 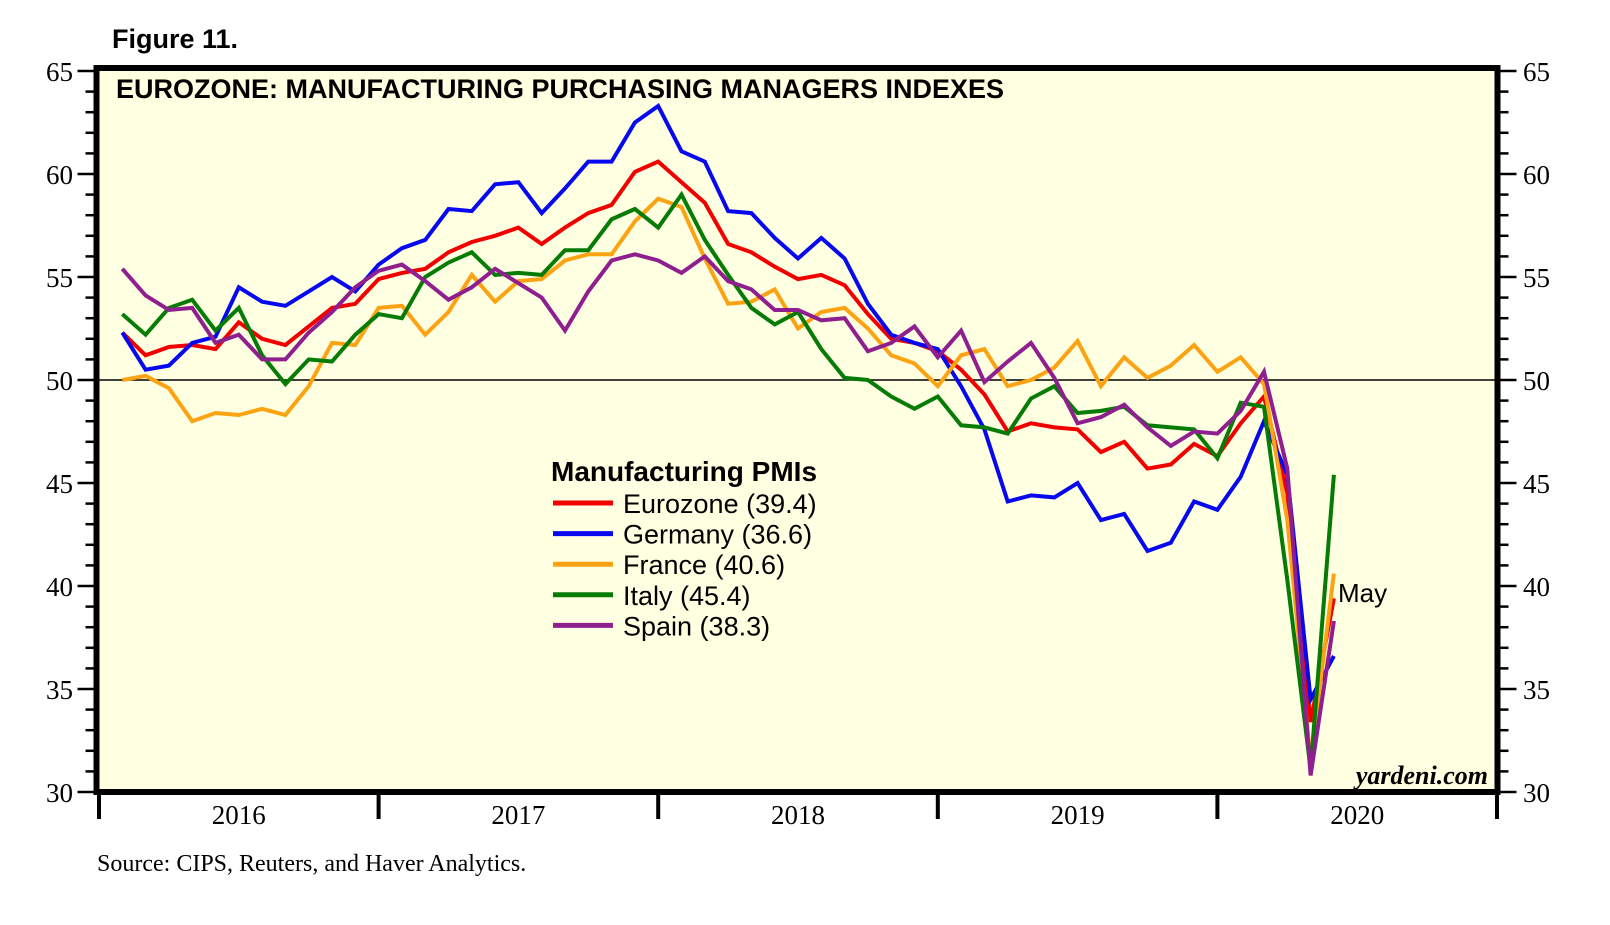 What do you see at coordinates (1536, 484) in the screenshot?
I see `y-axis-label-right: 45` at bounding box center [1536, 484].